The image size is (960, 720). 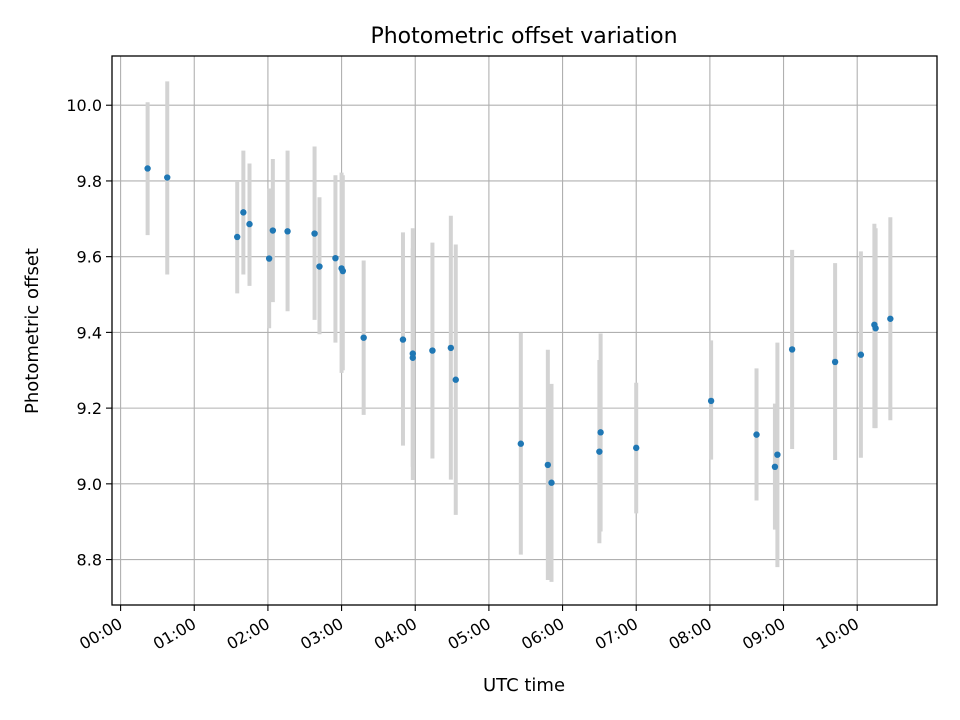 What do you see at coordinates (89, 181) in the screenshot?
I see `y-tick-label: 9.8` at bounding box center [89, 181].